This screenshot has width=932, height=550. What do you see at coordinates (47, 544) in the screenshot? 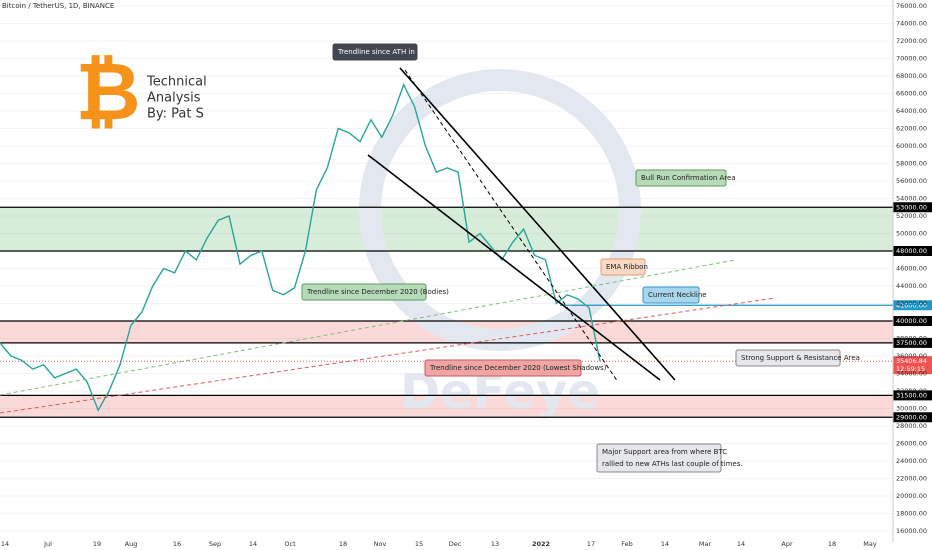
I see `x-tick-label: Jul` at bounding box center [47, 544].